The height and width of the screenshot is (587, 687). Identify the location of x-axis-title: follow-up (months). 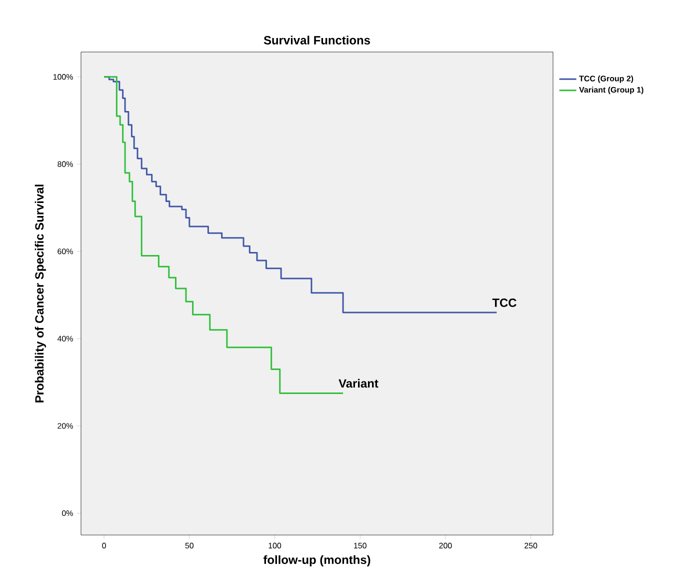
(316, 560).